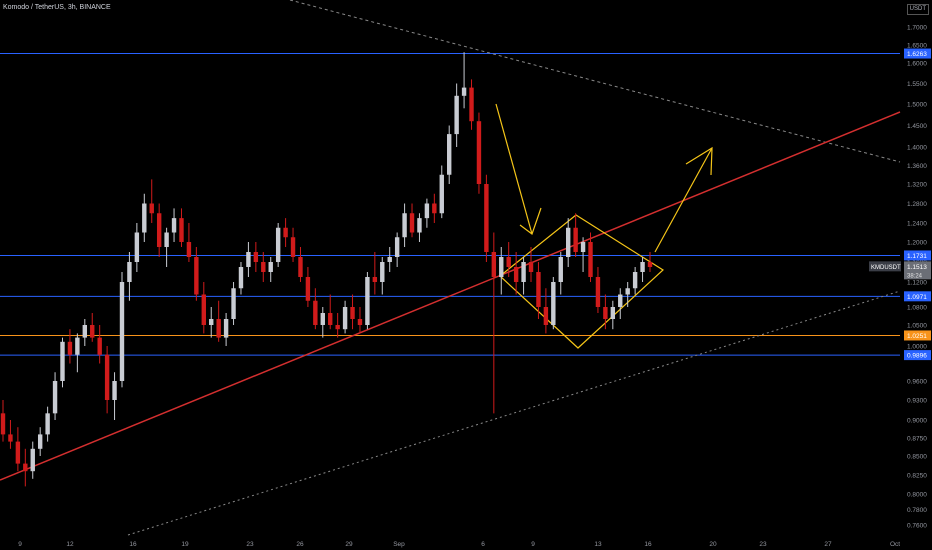 This screenshot has height=550, width=932. What do you see at coordinates (581, 281) in the screenshot?
I see `diamond-pattern` at bounding box center [581, 281].